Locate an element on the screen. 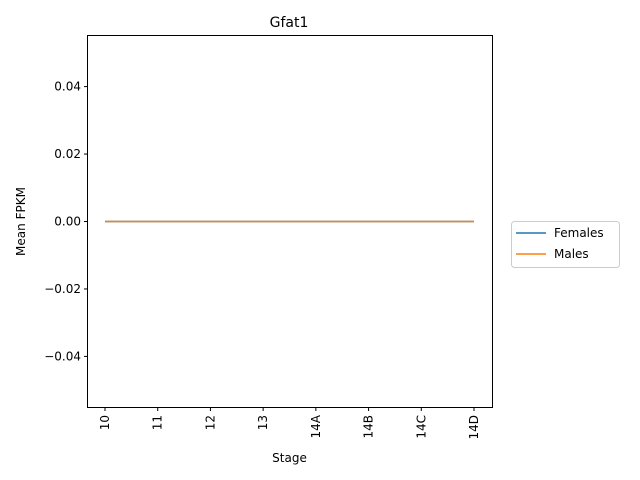 The image size is (640, 480). x-axis-label: Stage is located at coordinates (289, 458).